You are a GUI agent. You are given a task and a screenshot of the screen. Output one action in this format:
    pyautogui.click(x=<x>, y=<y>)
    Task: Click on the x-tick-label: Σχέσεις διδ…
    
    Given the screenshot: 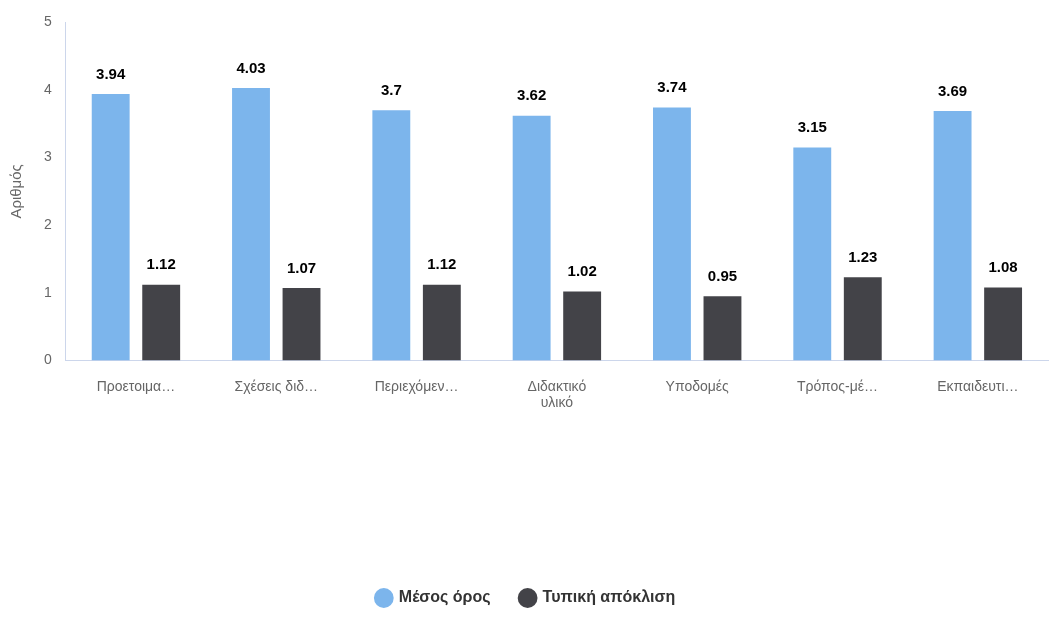 What is the action you would take?
    pyautogui.click(x=276, y=385)
    